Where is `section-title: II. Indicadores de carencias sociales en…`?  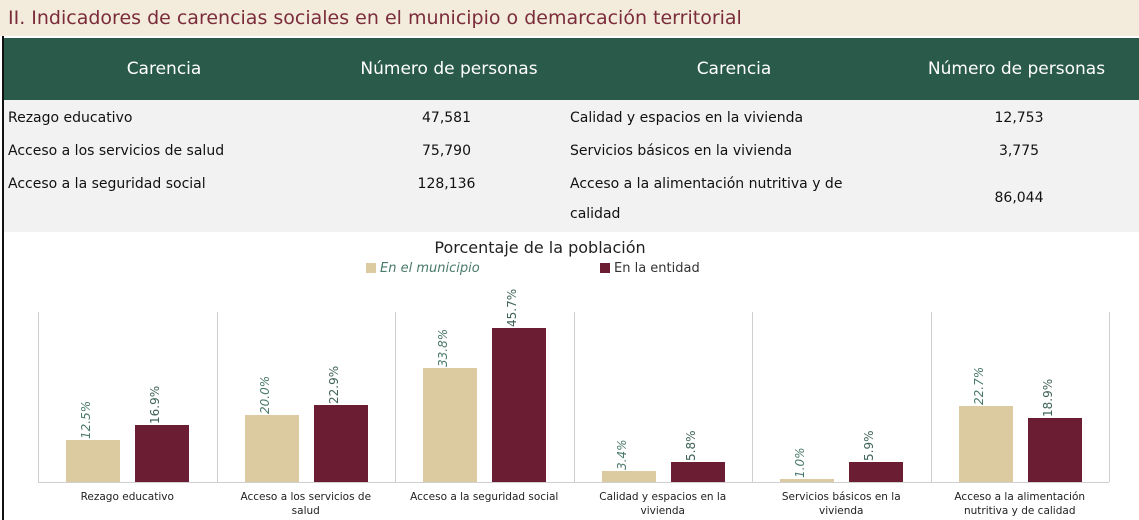 section-title: II. Indicadores de carencias sociales en… is located at coordinates (569, 18).